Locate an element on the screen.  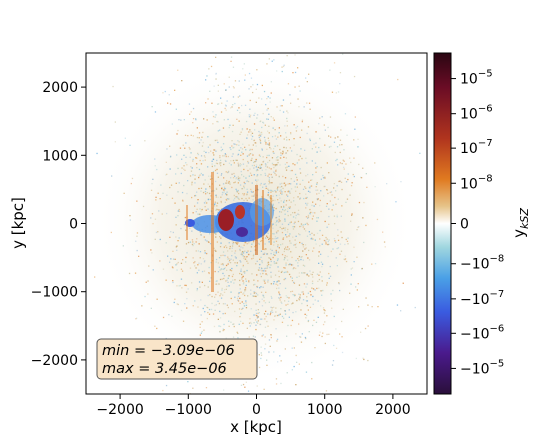
x-axis: −2000 −1000 0 1000 2000 is located at coordinates (253, 406).